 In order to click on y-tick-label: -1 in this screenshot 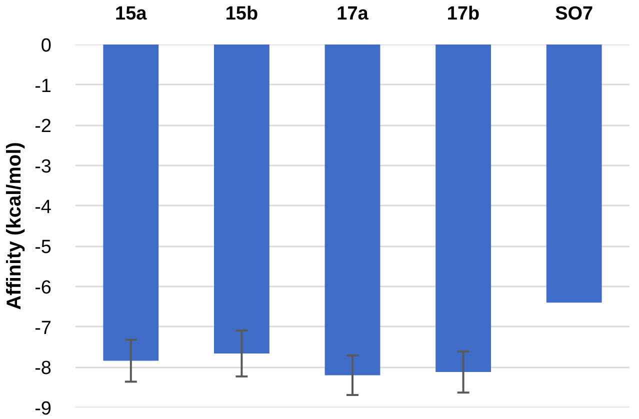, I will do `click(43, 86)`.